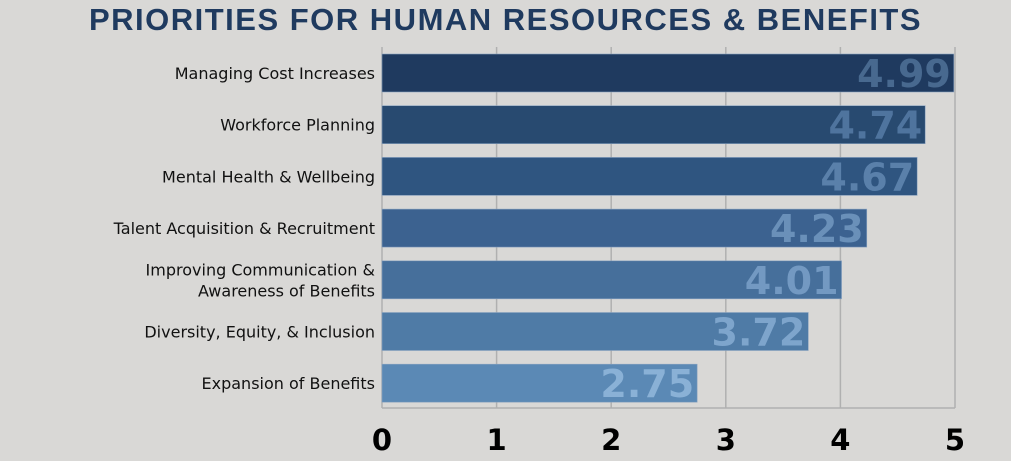 The height and width of the screenshot is (461, 1011). What do you see at coordinates (726, 440) in the screenshot?
I see `x-tick-label: 3` at bounding box center [726, 440].